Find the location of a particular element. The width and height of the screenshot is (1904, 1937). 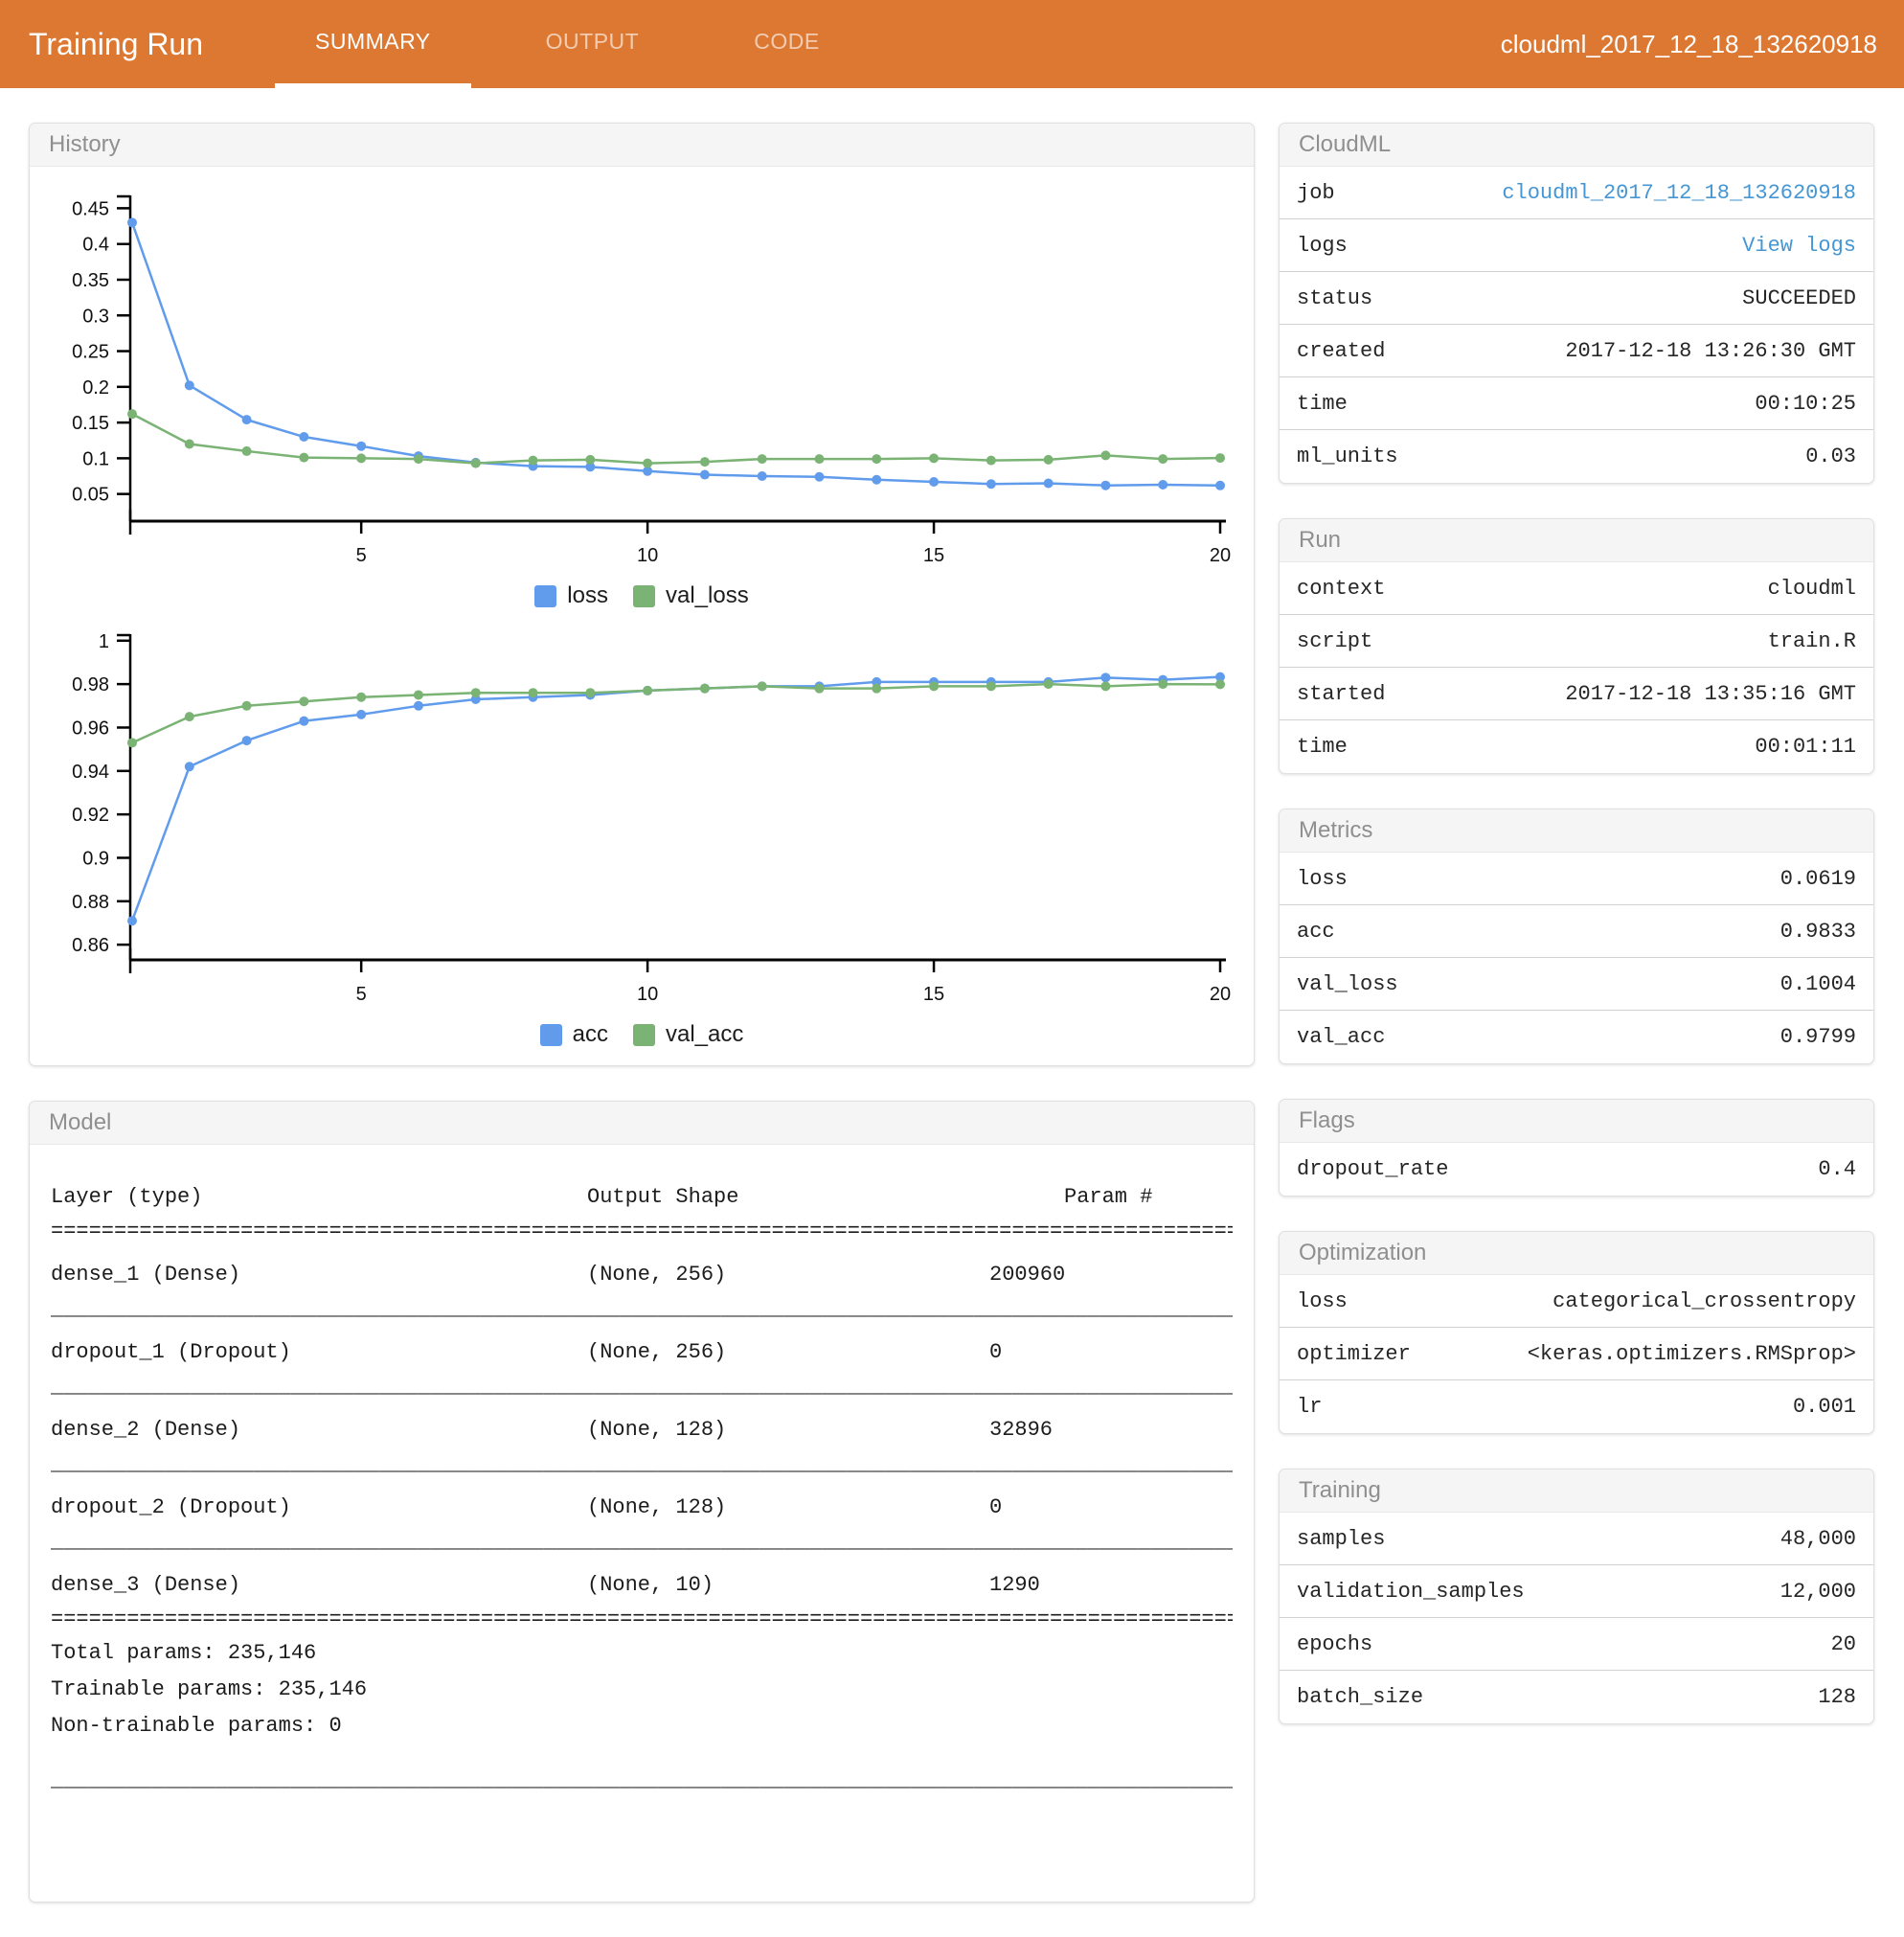

legend-swatch-val_acc is located at coordinates (643, 1034).